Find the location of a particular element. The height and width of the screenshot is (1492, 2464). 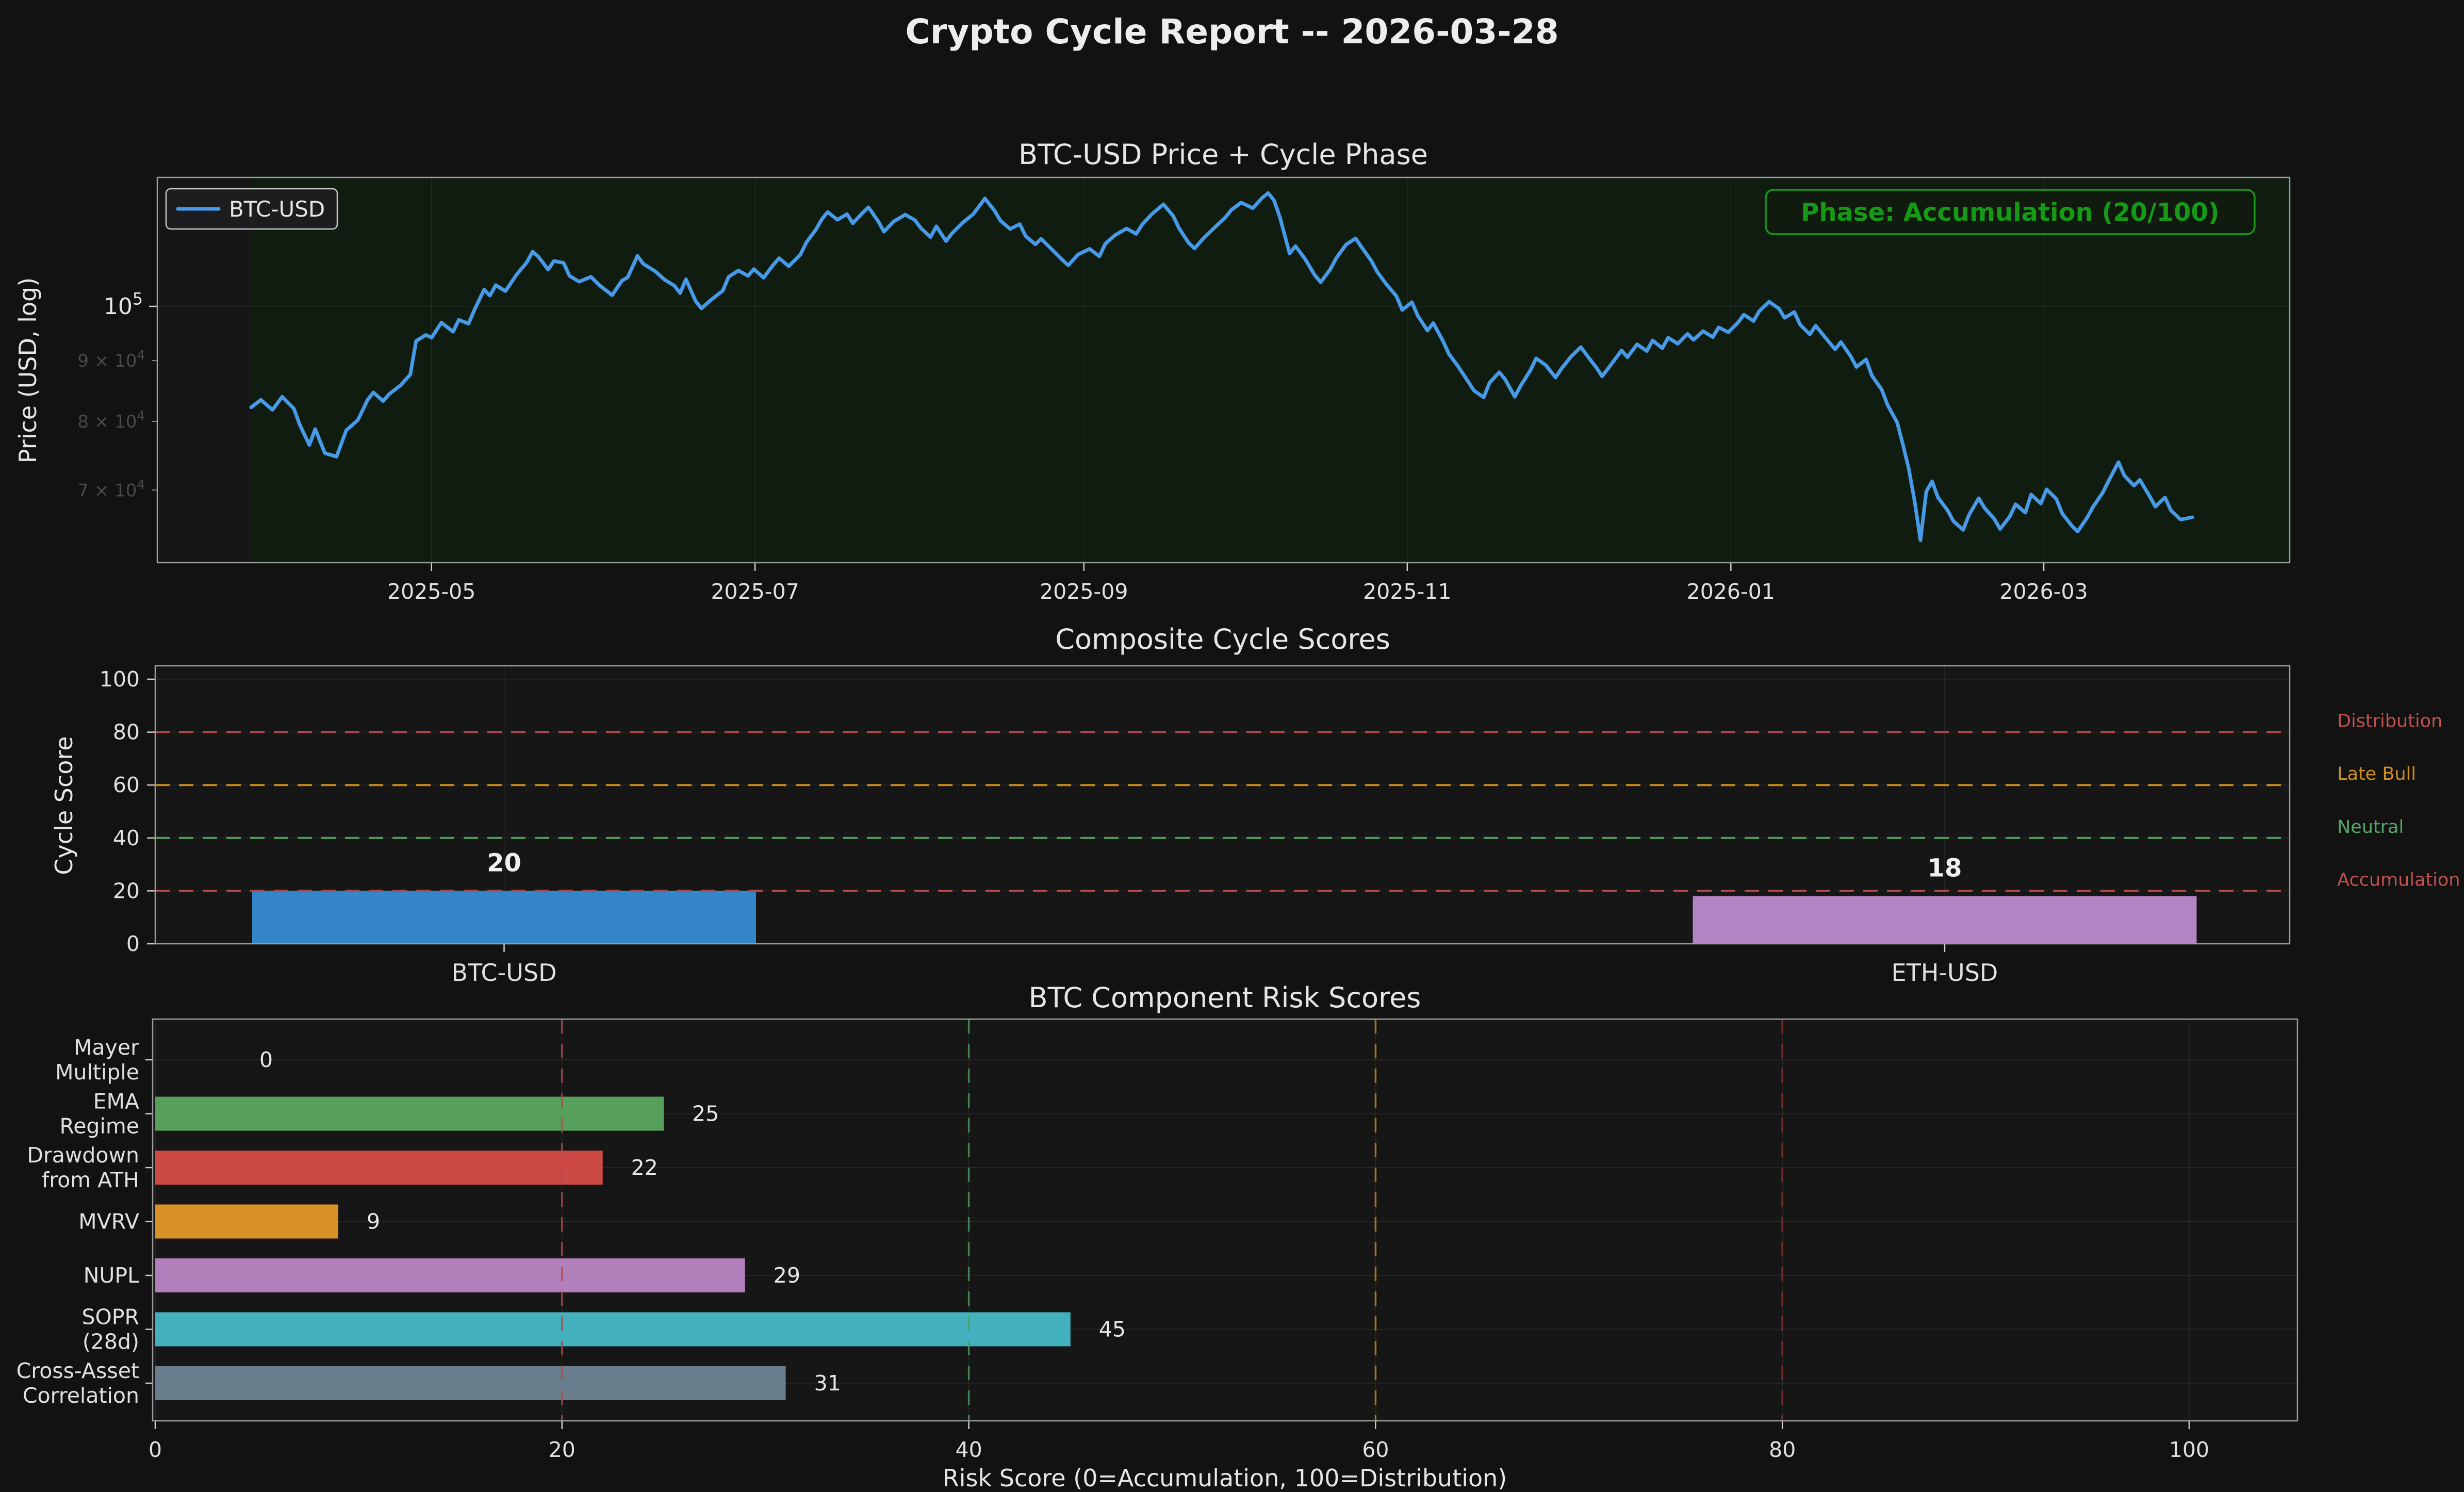

category-label: SOPR (28d) is located at coordinates (110, 1329).